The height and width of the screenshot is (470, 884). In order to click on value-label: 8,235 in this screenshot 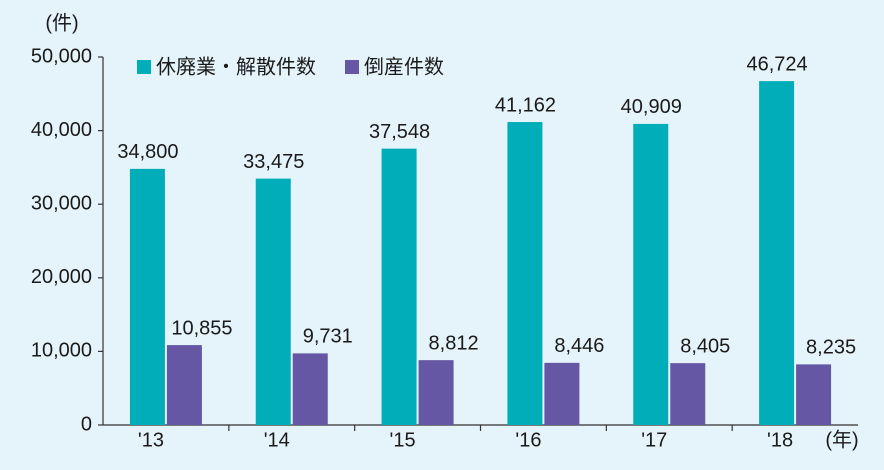, I will do `click(831, 348)`.